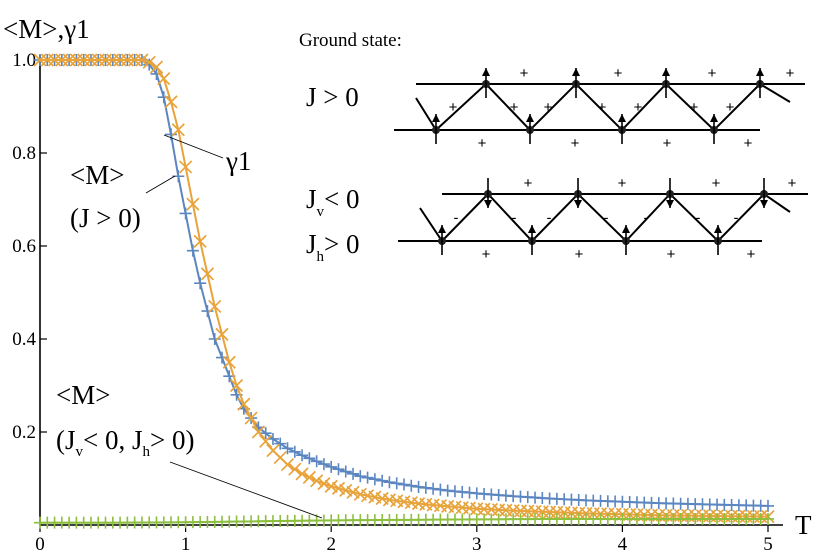 This screenshot has width=830, height=553. What do you see at coordinates (477, 543) in the screenshot?
I see `x-tick-label: 3` at bounding box center [477, 543].